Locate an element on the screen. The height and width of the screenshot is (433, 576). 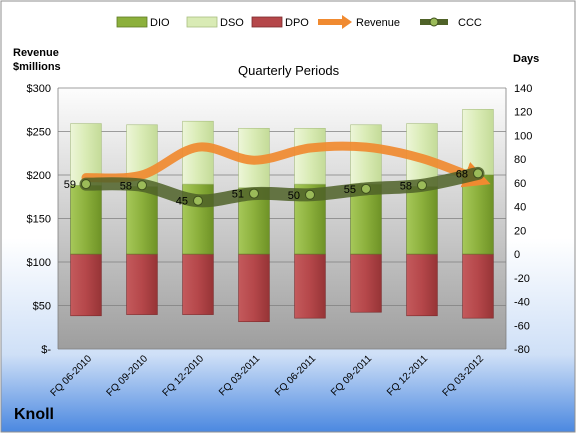
right-tick-label: -20 is located at coordinates (522, 279).